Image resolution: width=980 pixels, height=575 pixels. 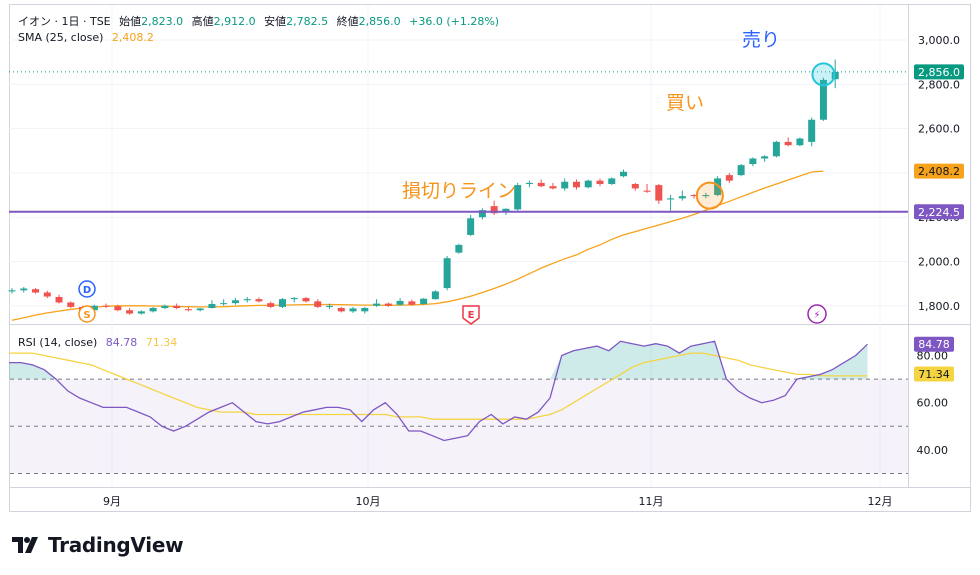 I want to click on rsi-y-tick-label: 40.00, so click(x=933, y=450).